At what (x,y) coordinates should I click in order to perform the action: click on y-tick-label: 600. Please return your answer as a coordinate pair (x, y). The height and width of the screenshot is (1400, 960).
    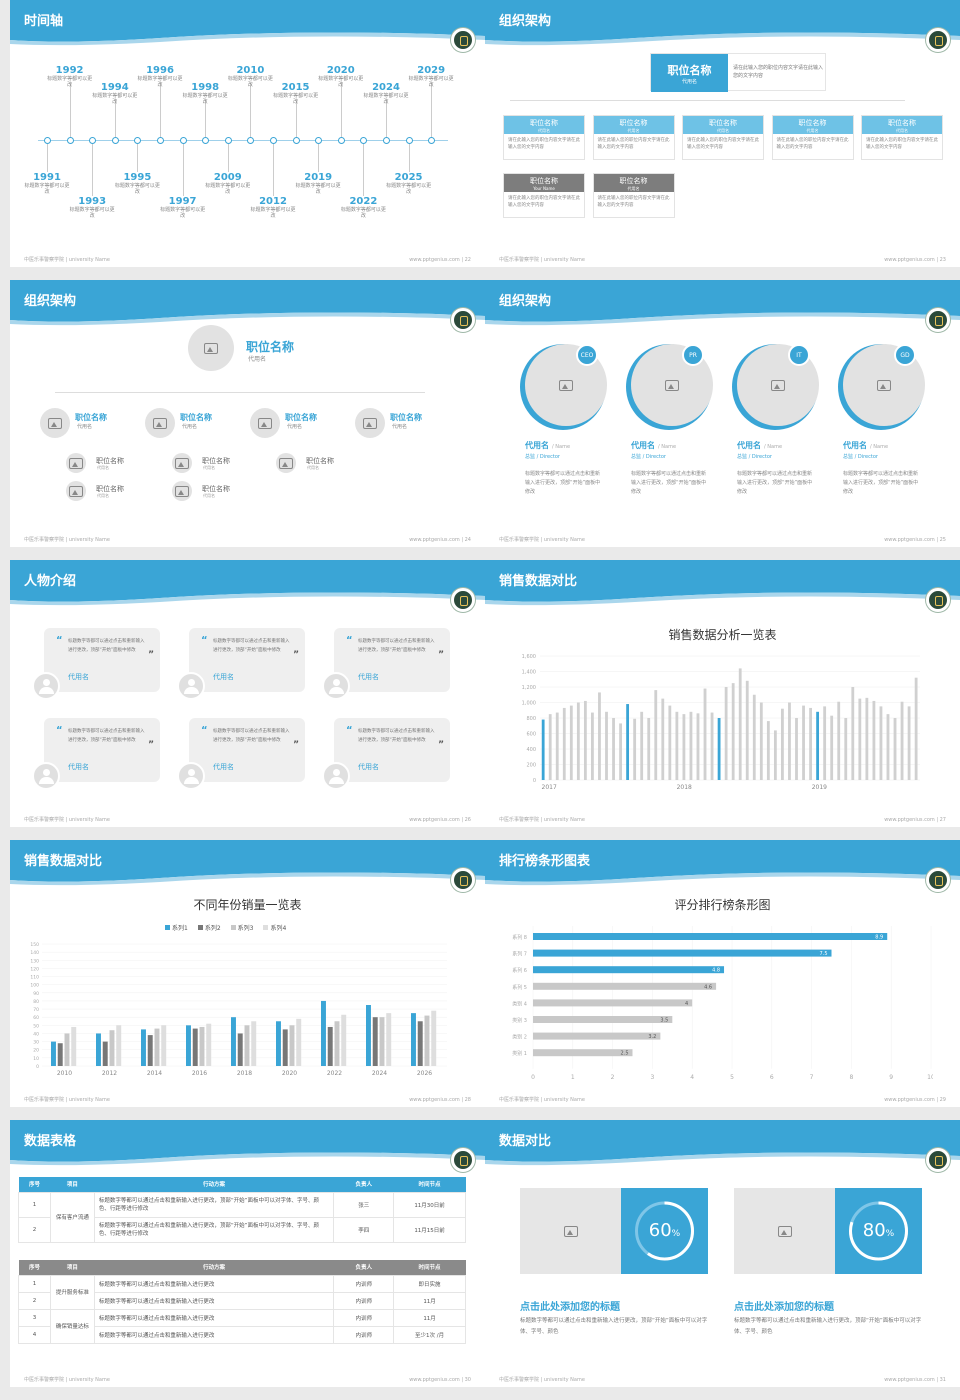
    Looking at the image, I should click on (531, 735).